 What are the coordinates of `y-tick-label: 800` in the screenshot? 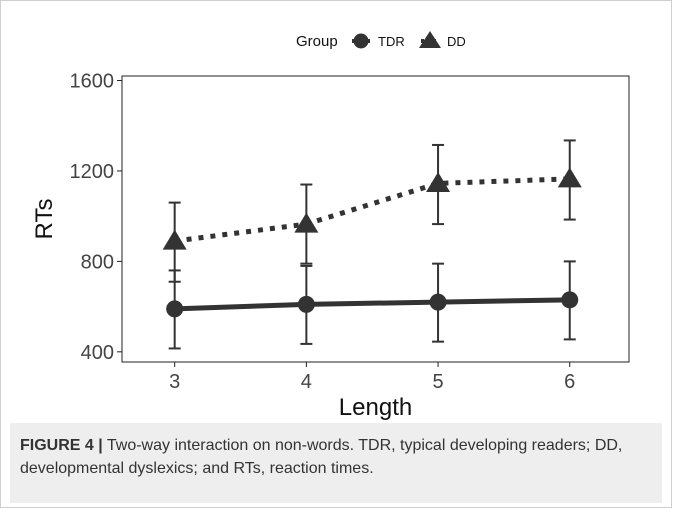 It's located at (97, 262).